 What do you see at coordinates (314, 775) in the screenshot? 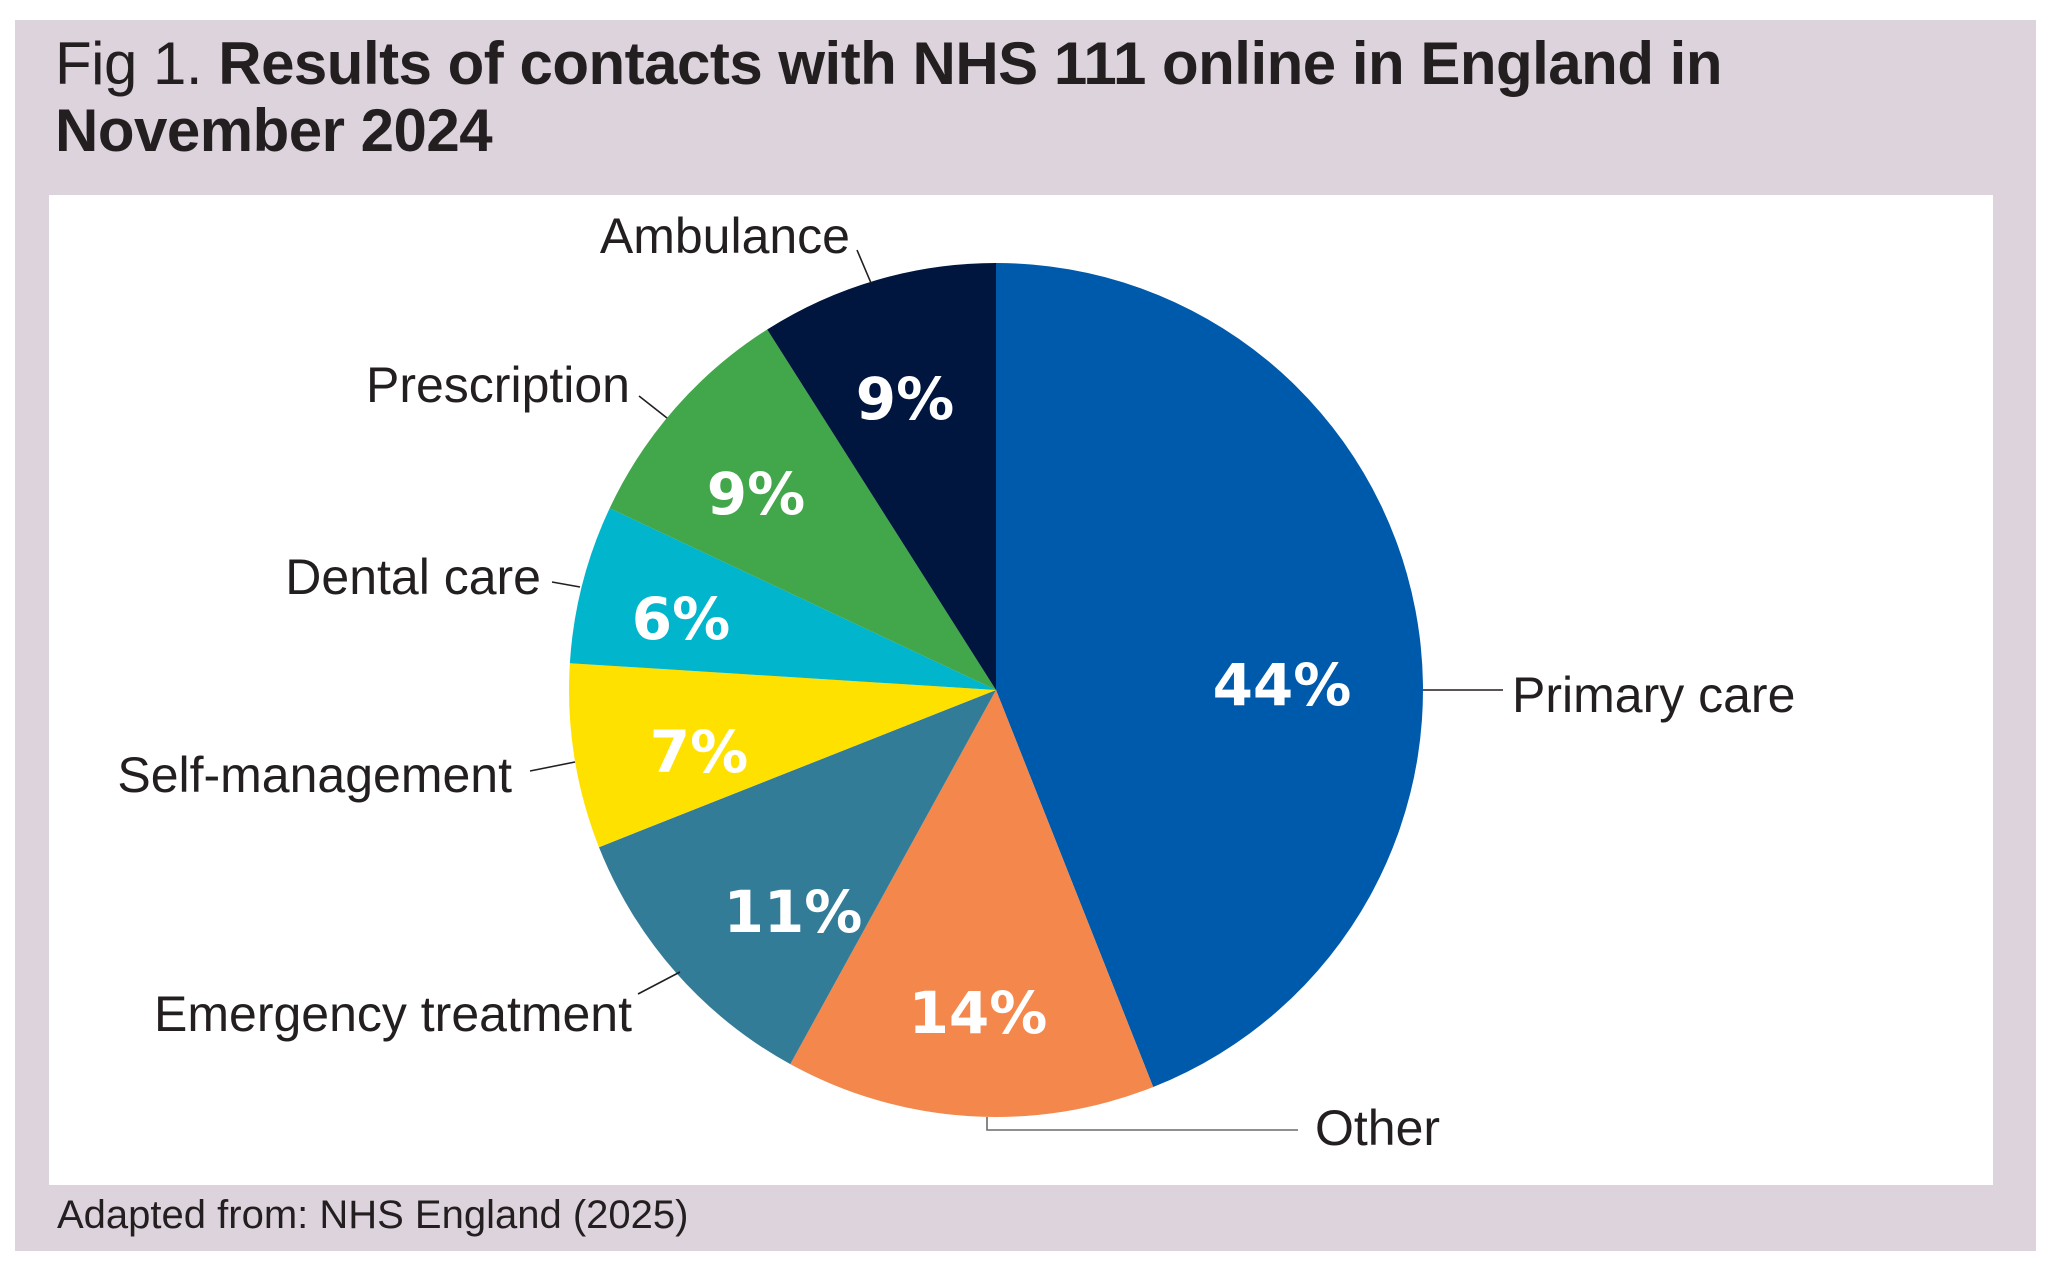
I see `label-self-management: Self-management` at bounding box center [314, 775].